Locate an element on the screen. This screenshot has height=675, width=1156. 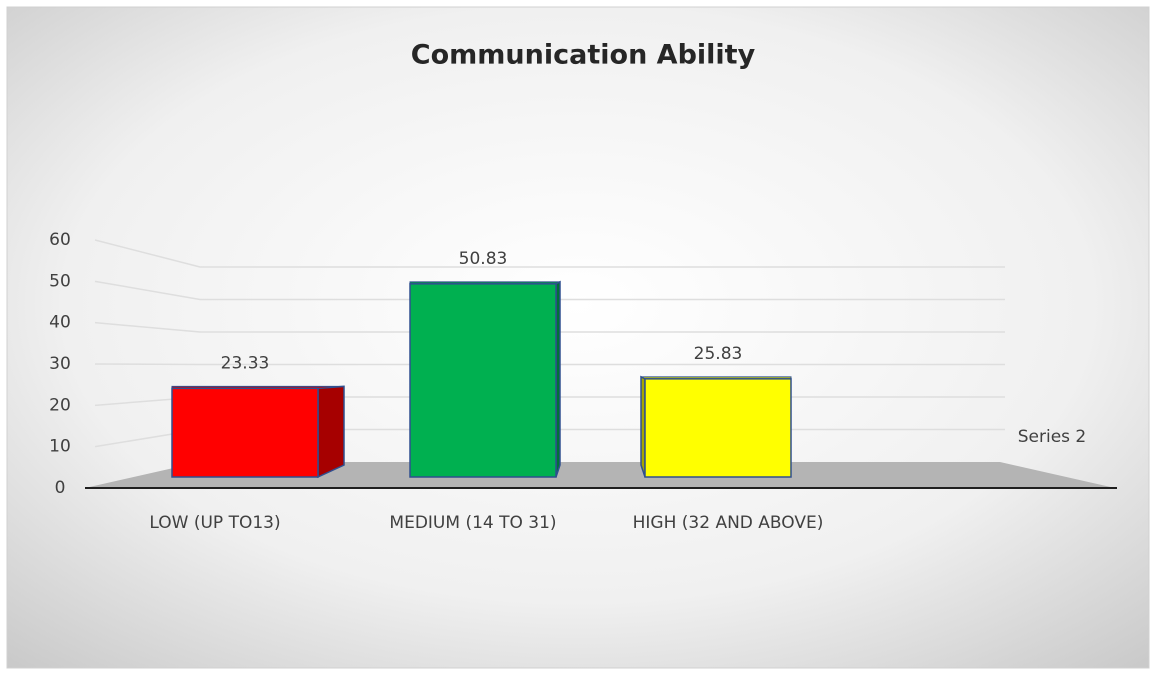
y-tick-label: 30 is located at coordinates (60, 364).